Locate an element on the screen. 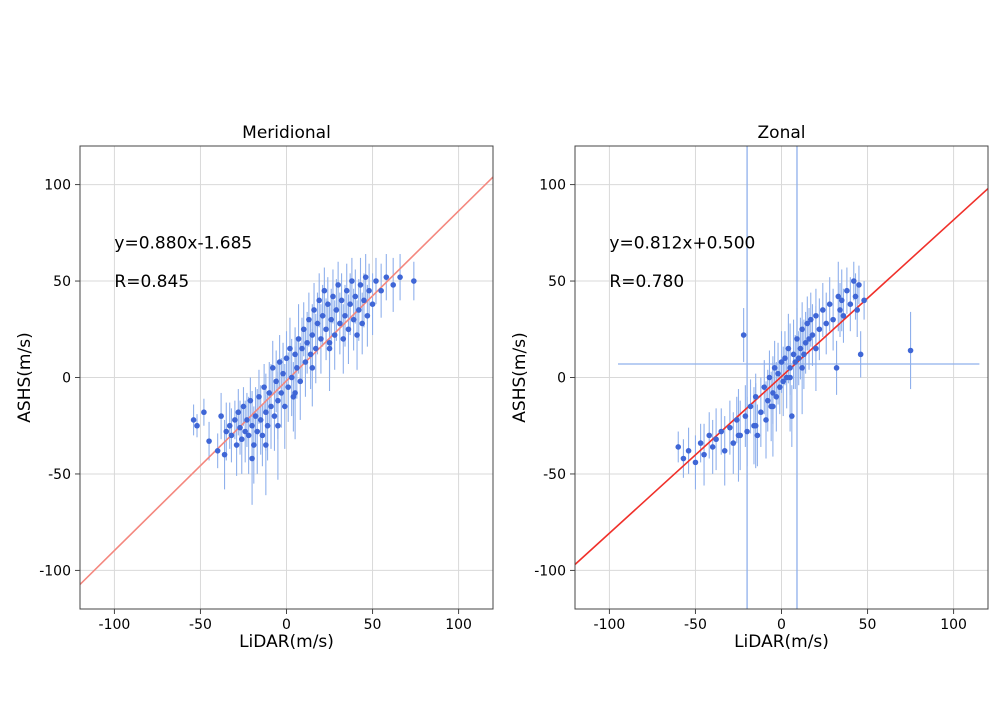  x-tick-label: -100 is located at coordinates (115, 625).